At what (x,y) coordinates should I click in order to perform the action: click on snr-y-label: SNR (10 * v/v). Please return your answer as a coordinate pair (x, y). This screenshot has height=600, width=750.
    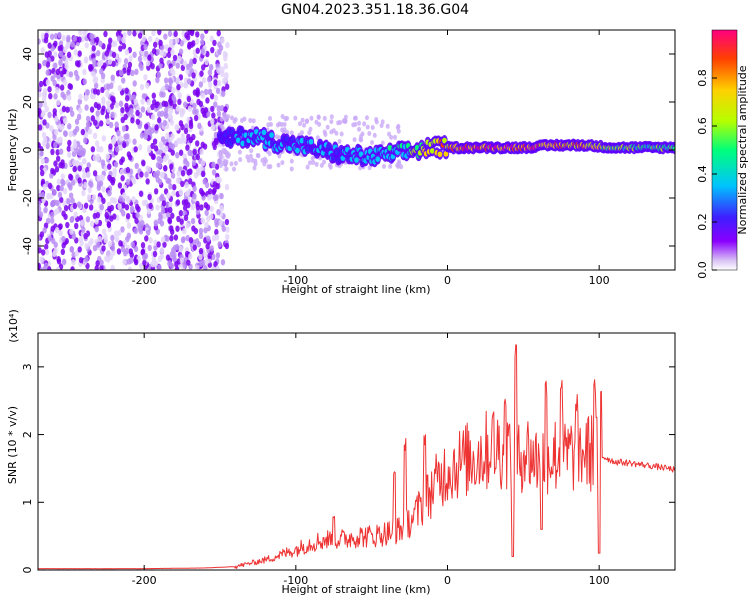
    Looking at the image, I should click on (12, 445).